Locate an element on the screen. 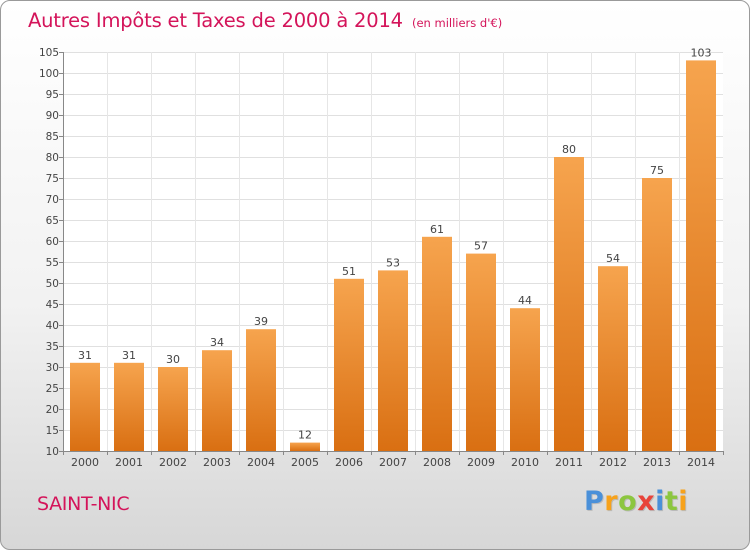  x-tick-label: 2003 is located at coordinates (217, 462).